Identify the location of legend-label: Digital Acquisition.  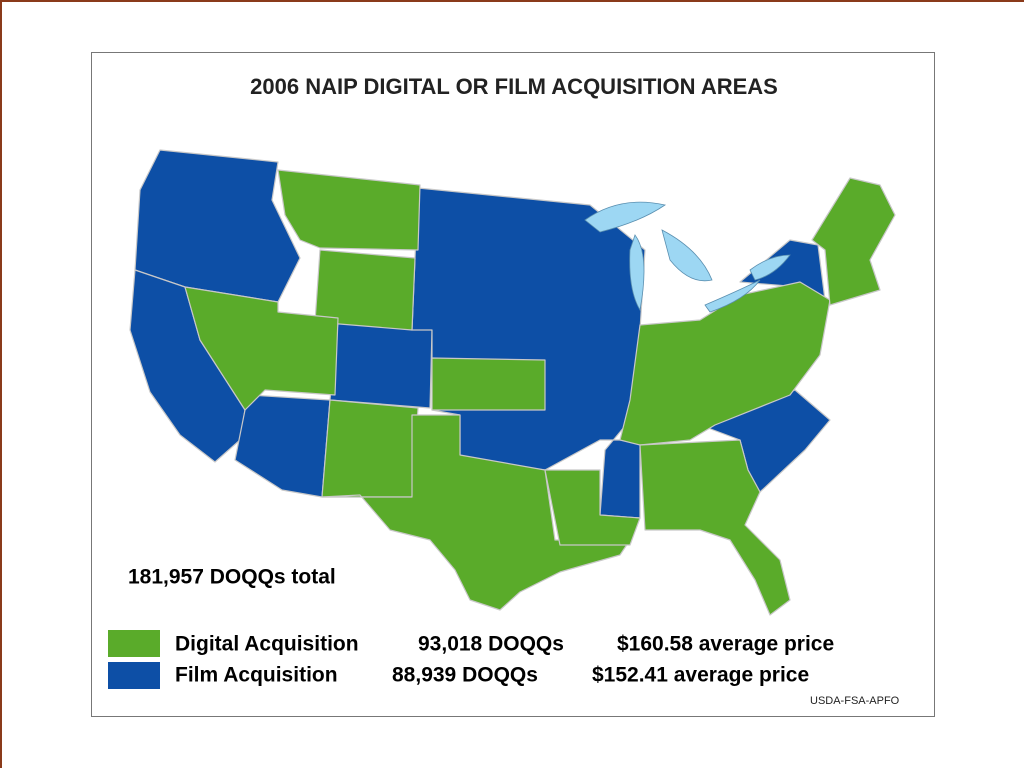
(267, 644).